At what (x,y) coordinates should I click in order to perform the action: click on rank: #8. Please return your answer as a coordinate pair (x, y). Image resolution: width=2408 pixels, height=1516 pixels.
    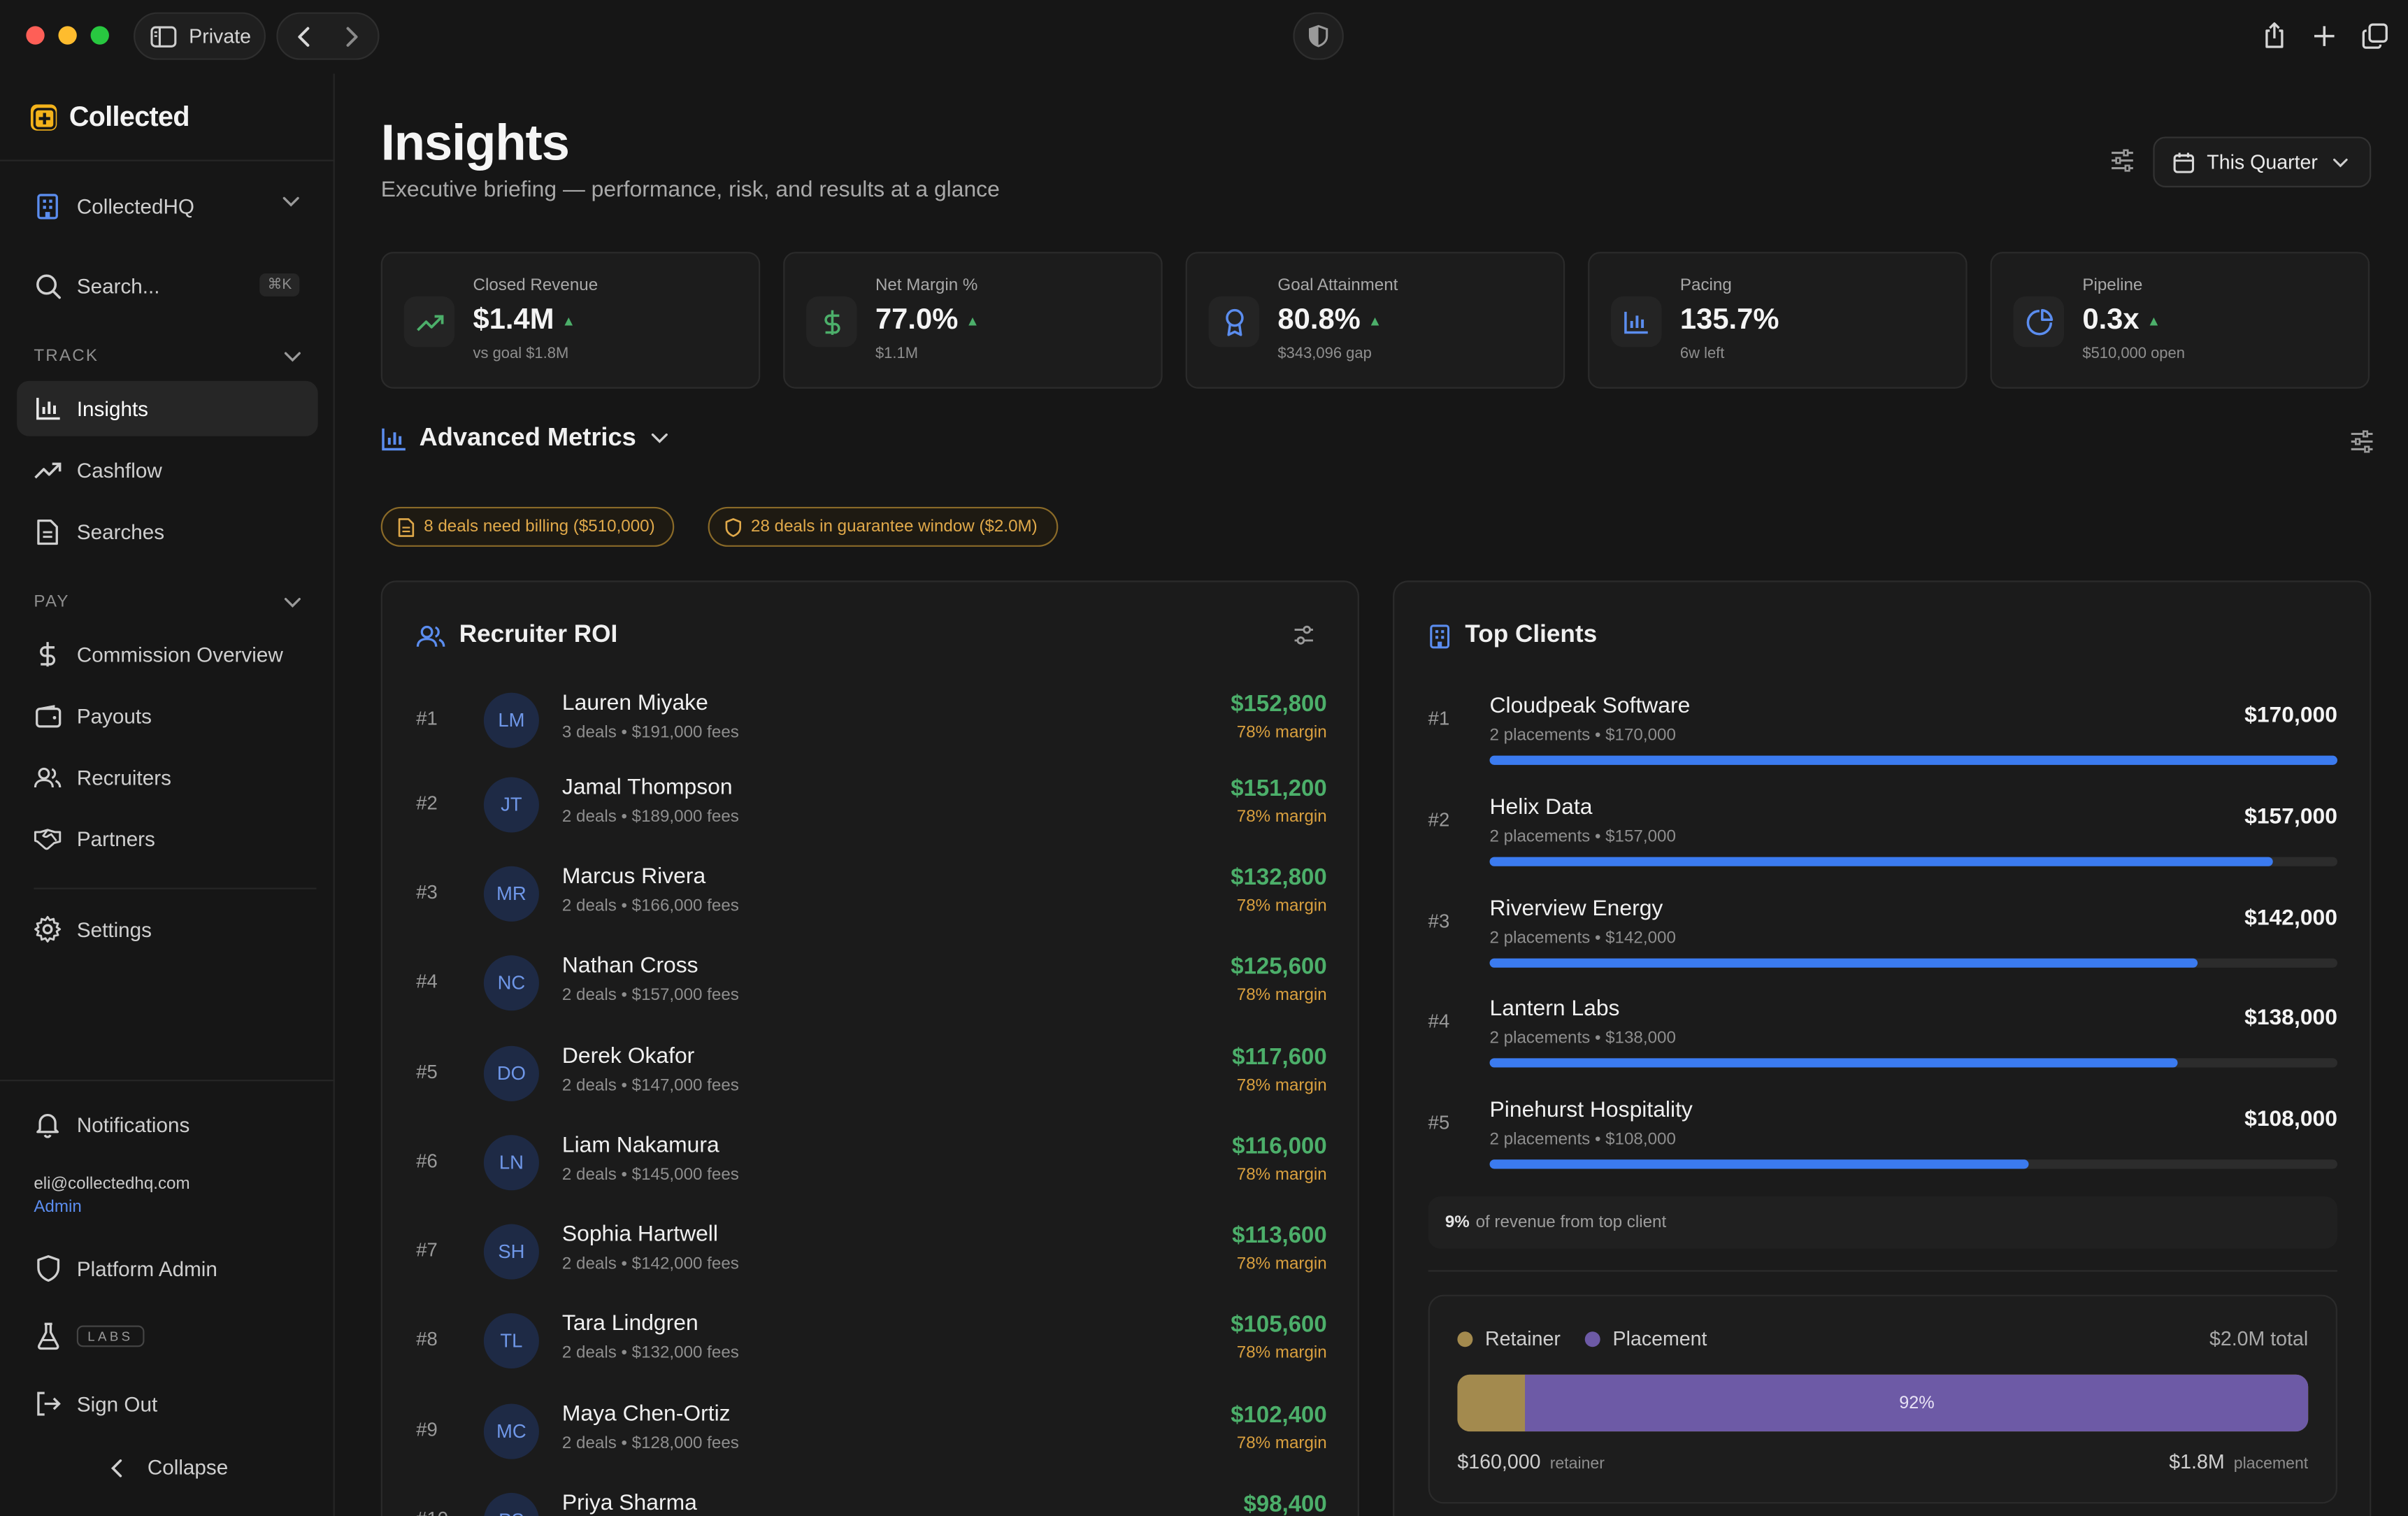
    Looking at the image, I should click on (427, 1339).